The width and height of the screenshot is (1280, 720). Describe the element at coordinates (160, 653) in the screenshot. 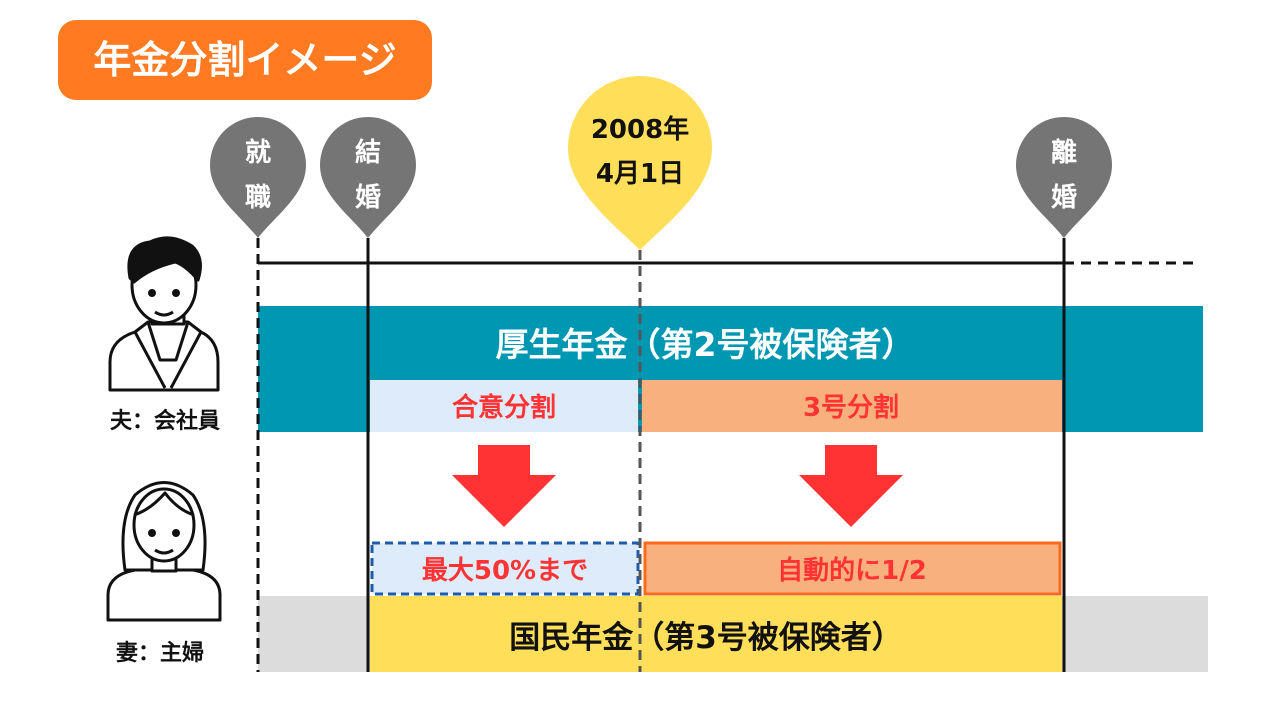

I see `wife-label: 妻：主婦` at that location.